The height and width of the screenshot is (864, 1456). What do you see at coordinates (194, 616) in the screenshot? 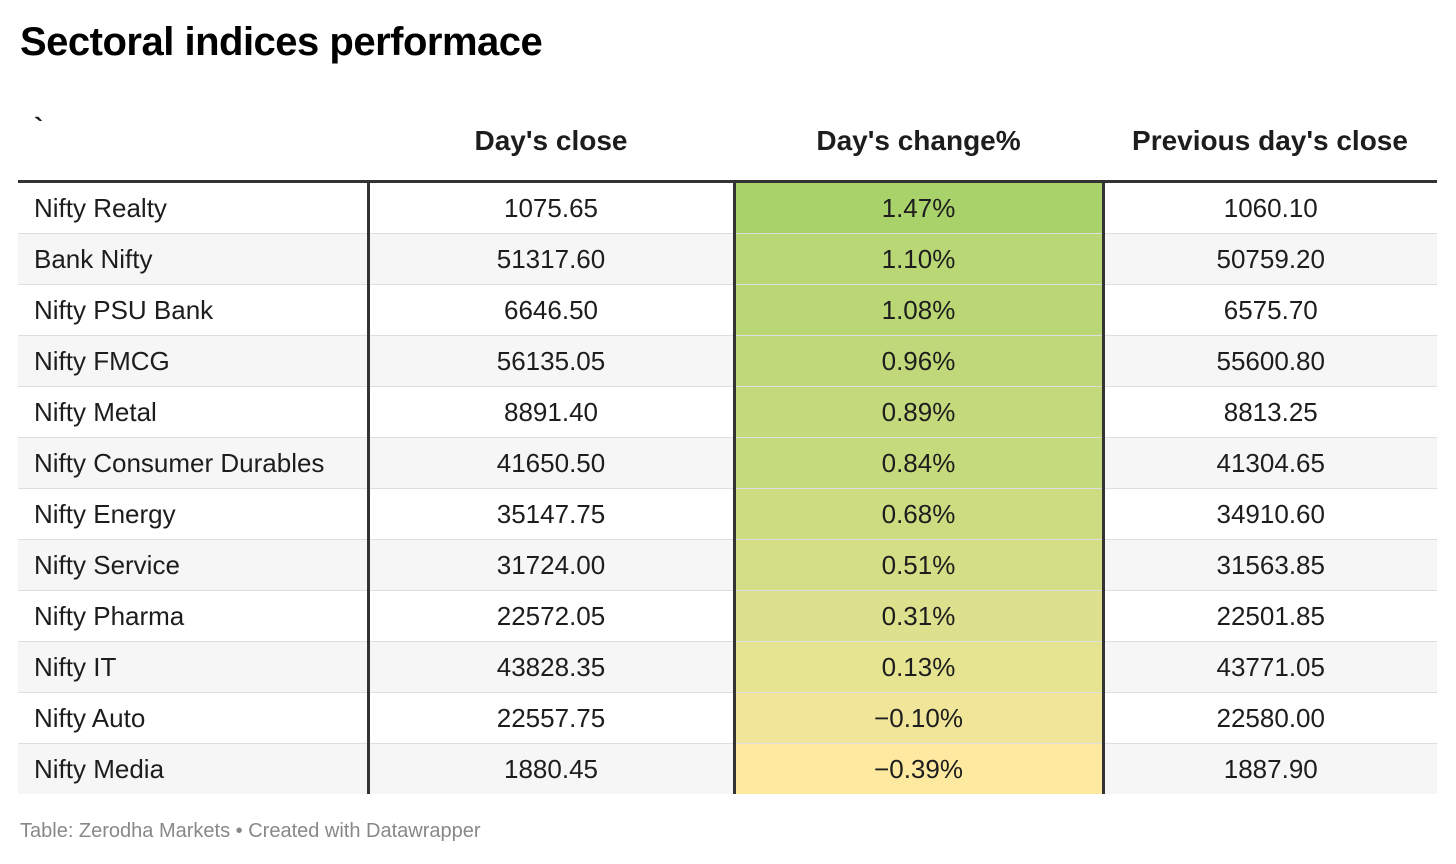
I see `index-name-cell: Nifty Pharma` at bounding box center [194, 616].